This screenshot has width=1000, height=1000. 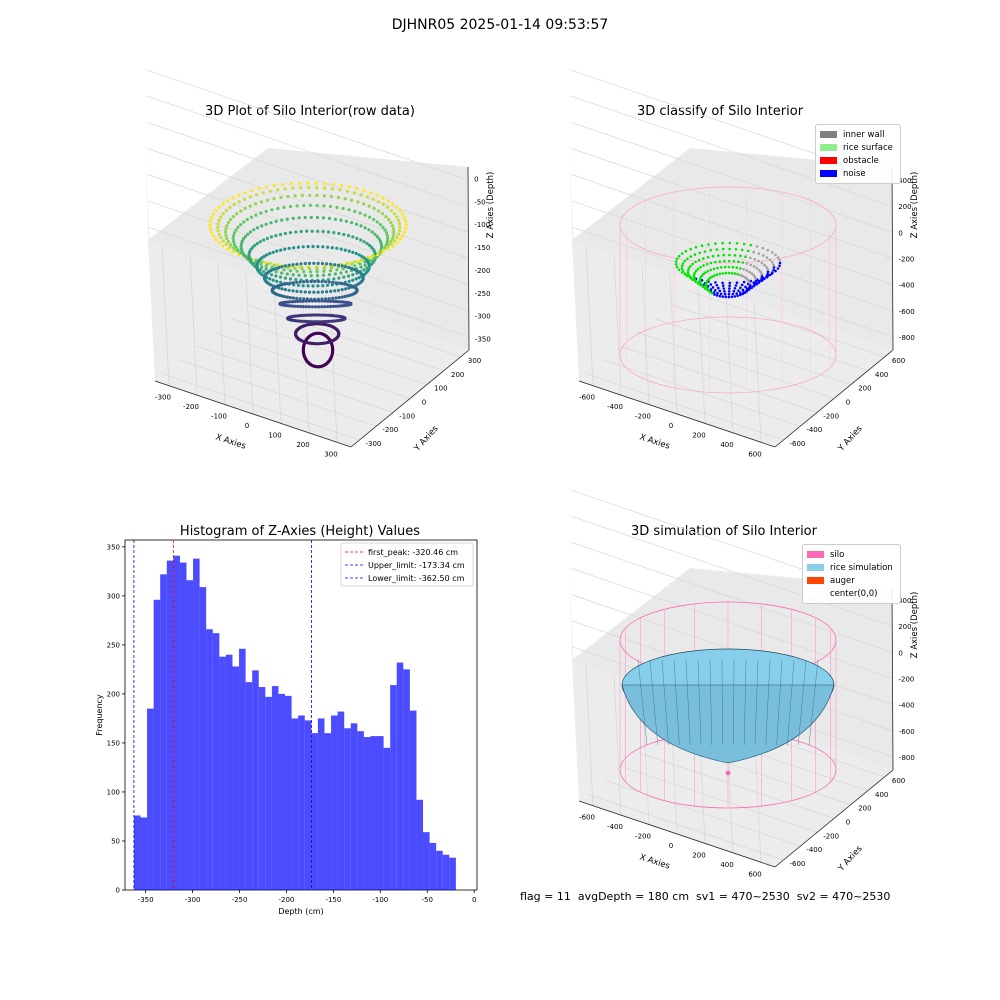 I want to click on x-tick-label: -100, so click(x=380, y=900).